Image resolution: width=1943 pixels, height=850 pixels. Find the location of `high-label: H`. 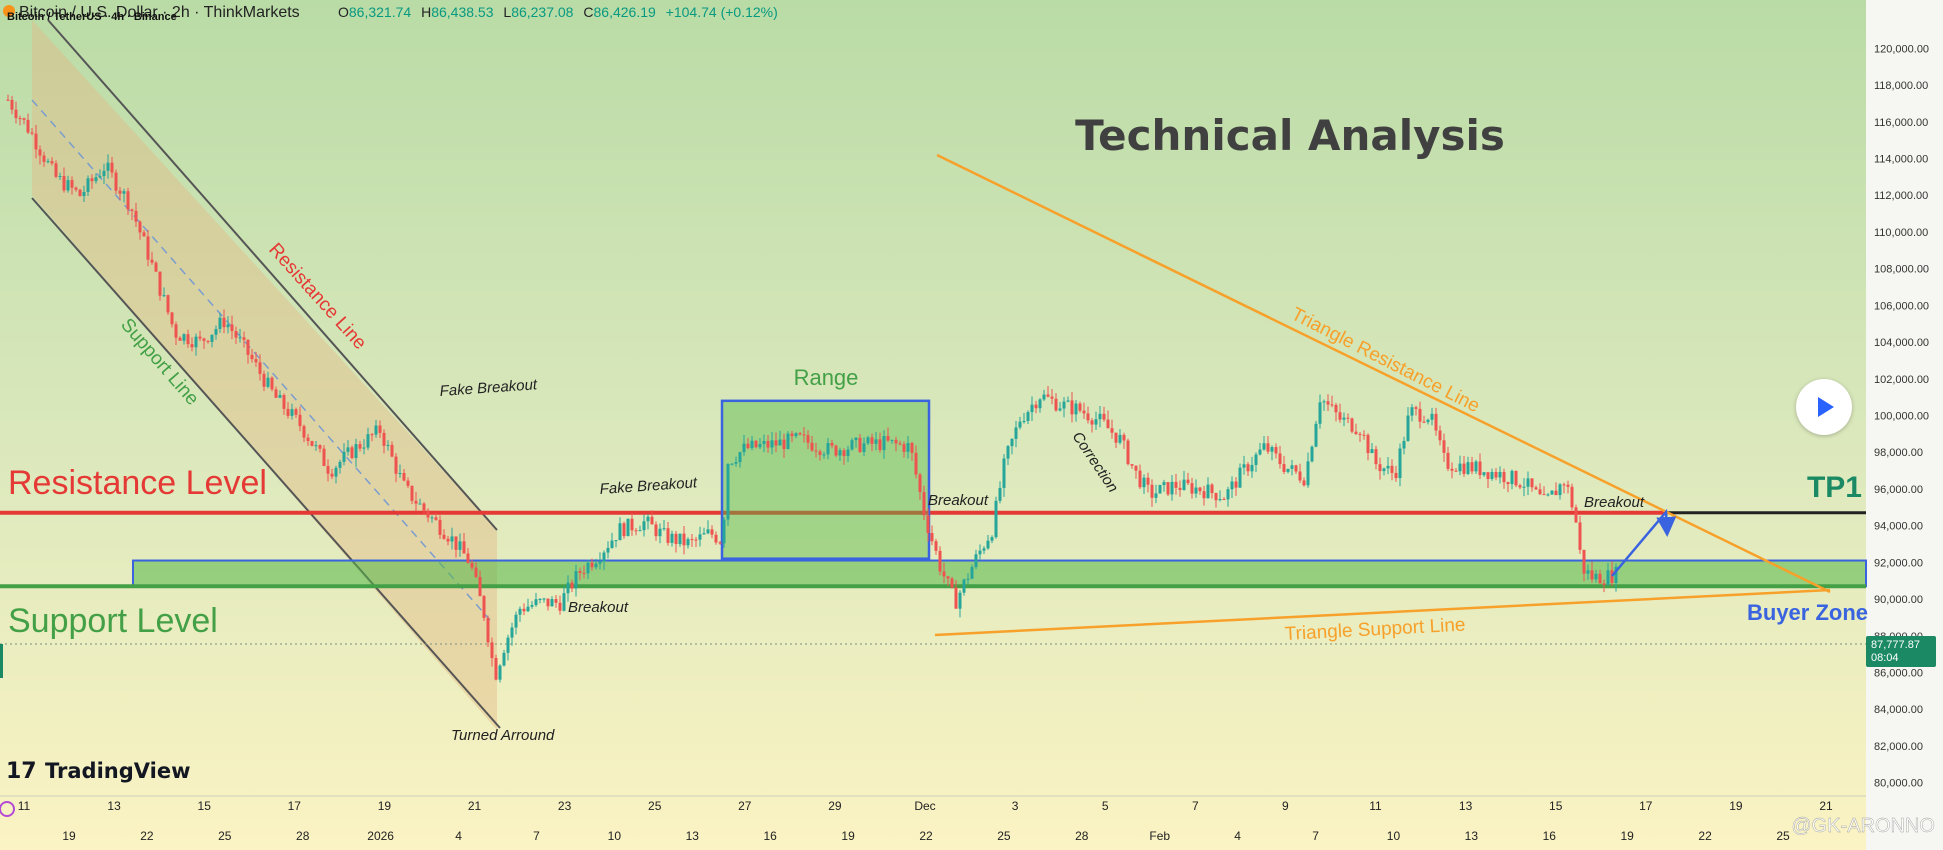

high-label: H is located at coordinates (426, 12).